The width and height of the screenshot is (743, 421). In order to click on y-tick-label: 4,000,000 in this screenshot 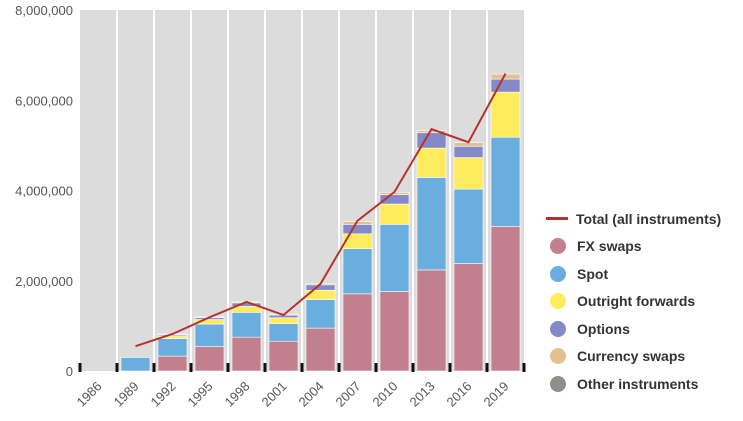, I will do `click(44, 191)`.